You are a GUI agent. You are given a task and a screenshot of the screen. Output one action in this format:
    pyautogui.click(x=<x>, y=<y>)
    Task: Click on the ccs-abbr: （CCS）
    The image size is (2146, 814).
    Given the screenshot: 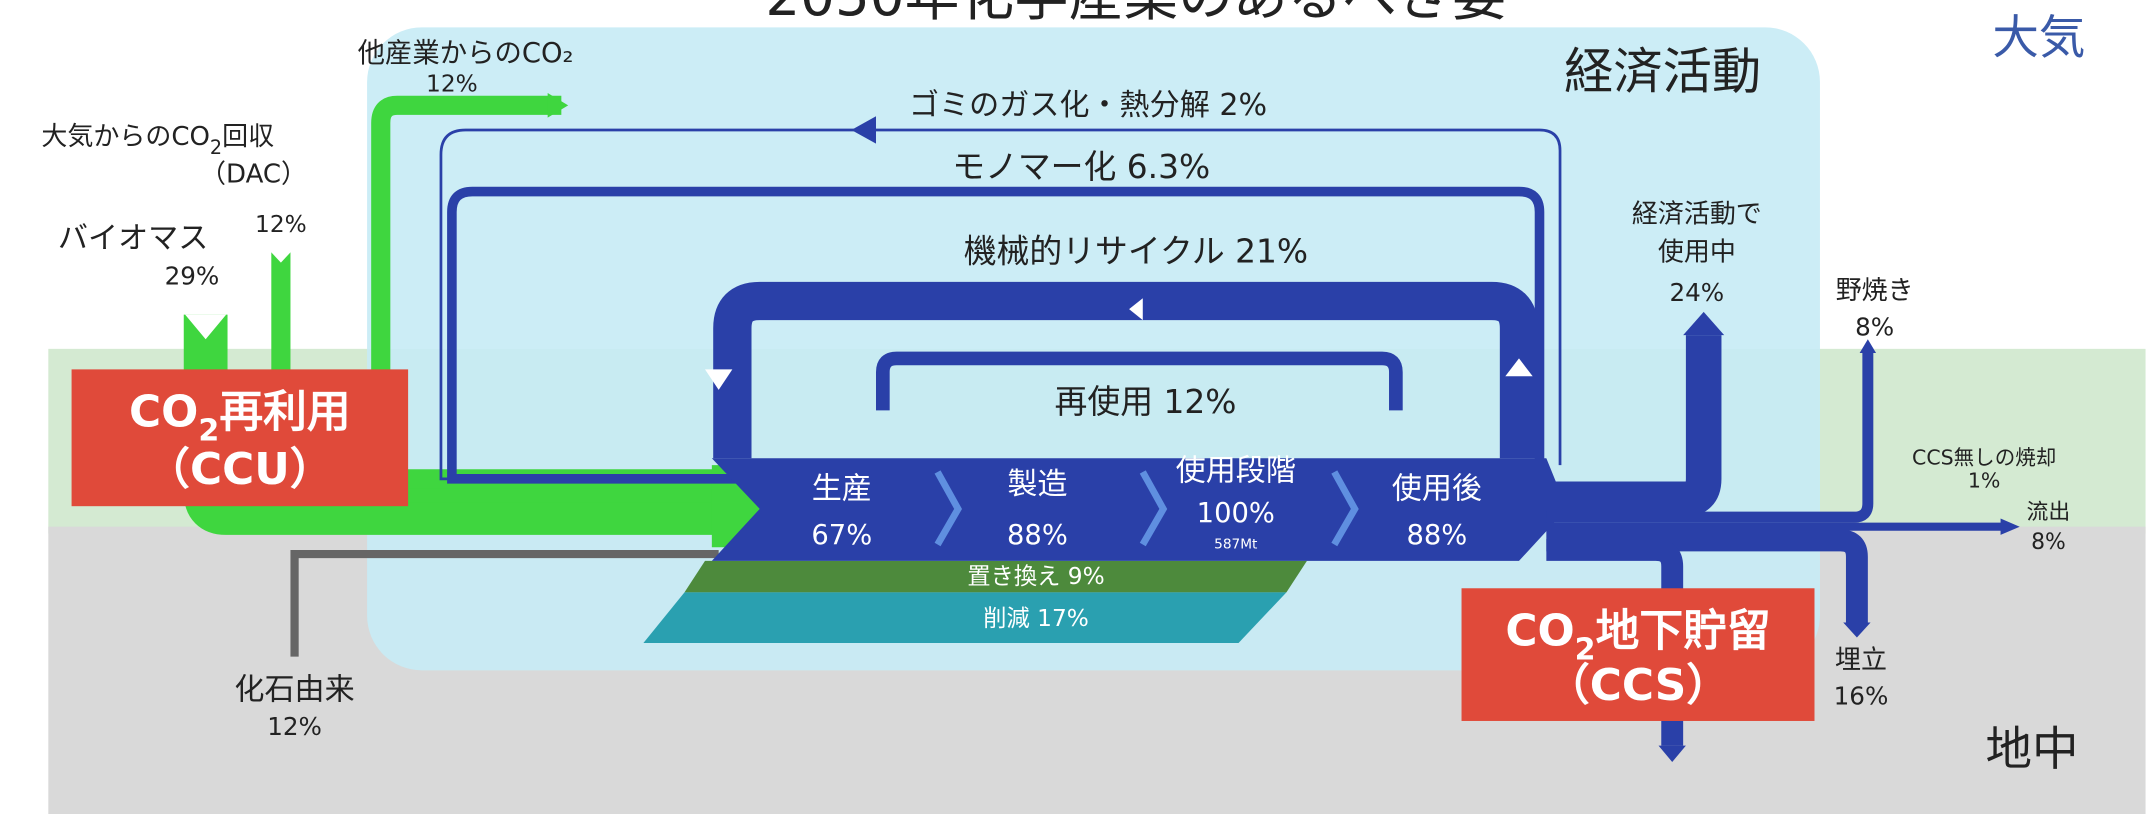 What is the action you would take?
    pyautogui.click(x=1638, y=685)
    